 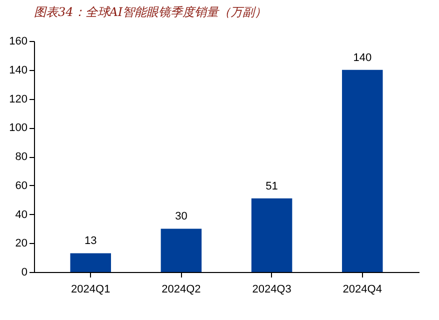 What do you see at coordinates (181, 290) in the screenshot?
I see `x-tick-label: 2024Q2` at bounding box center [181, 290].